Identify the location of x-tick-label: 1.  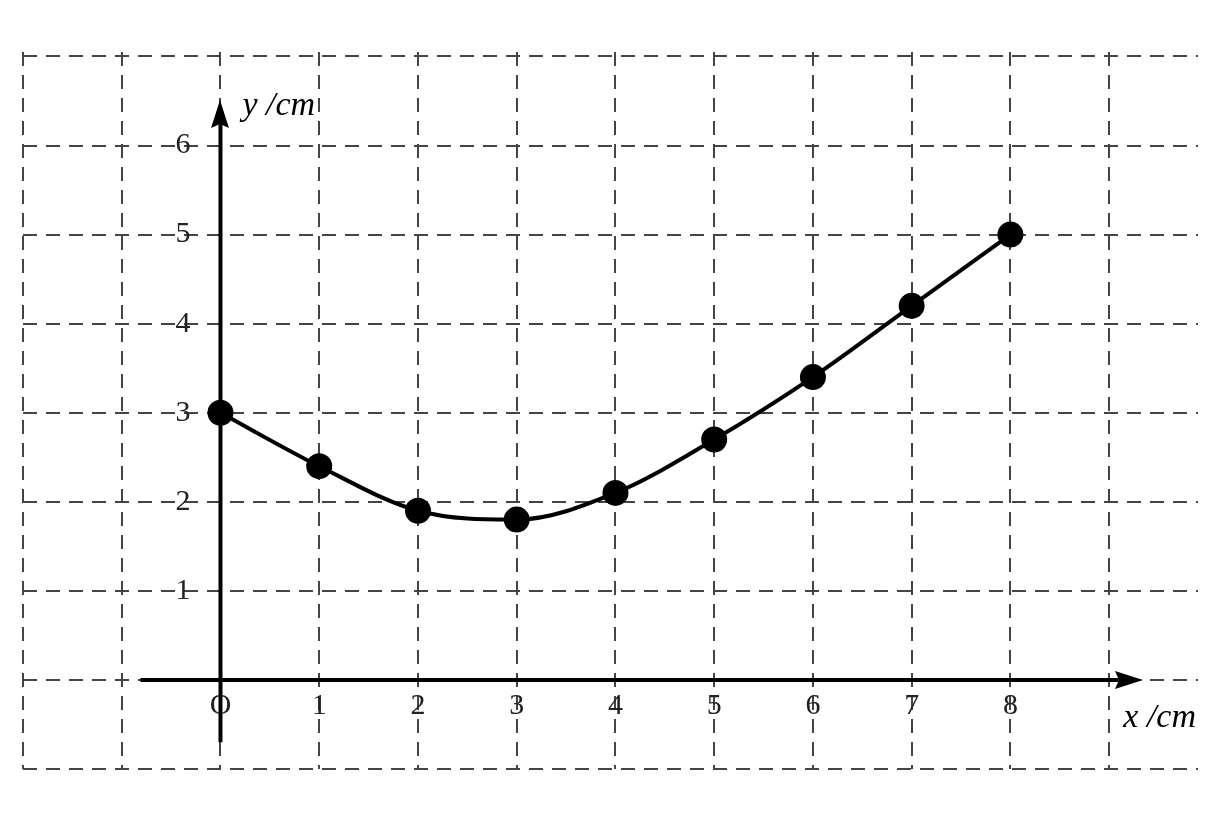
(319, 703).